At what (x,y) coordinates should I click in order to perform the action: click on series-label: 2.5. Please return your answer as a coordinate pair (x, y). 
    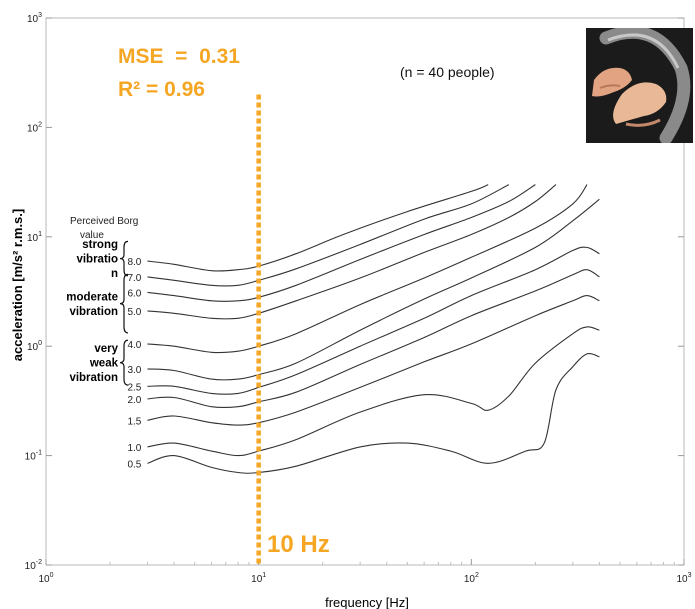
    Looking at the image, I should click on (134, 387).